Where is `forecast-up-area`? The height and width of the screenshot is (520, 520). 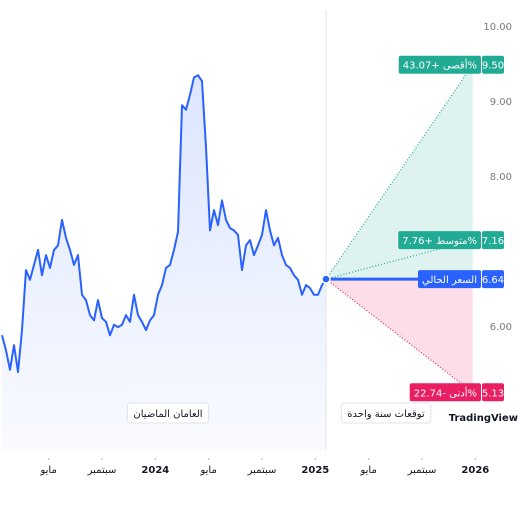
forecast-up-area is located at coordinates (399, 172).